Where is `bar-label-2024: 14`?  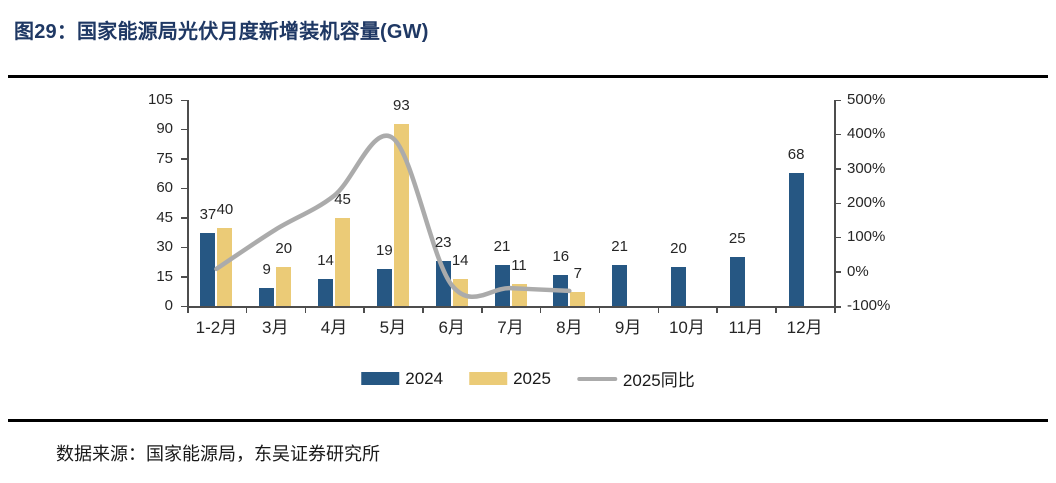 bar-label-2024: 14 is located at coordinates (325, 260).